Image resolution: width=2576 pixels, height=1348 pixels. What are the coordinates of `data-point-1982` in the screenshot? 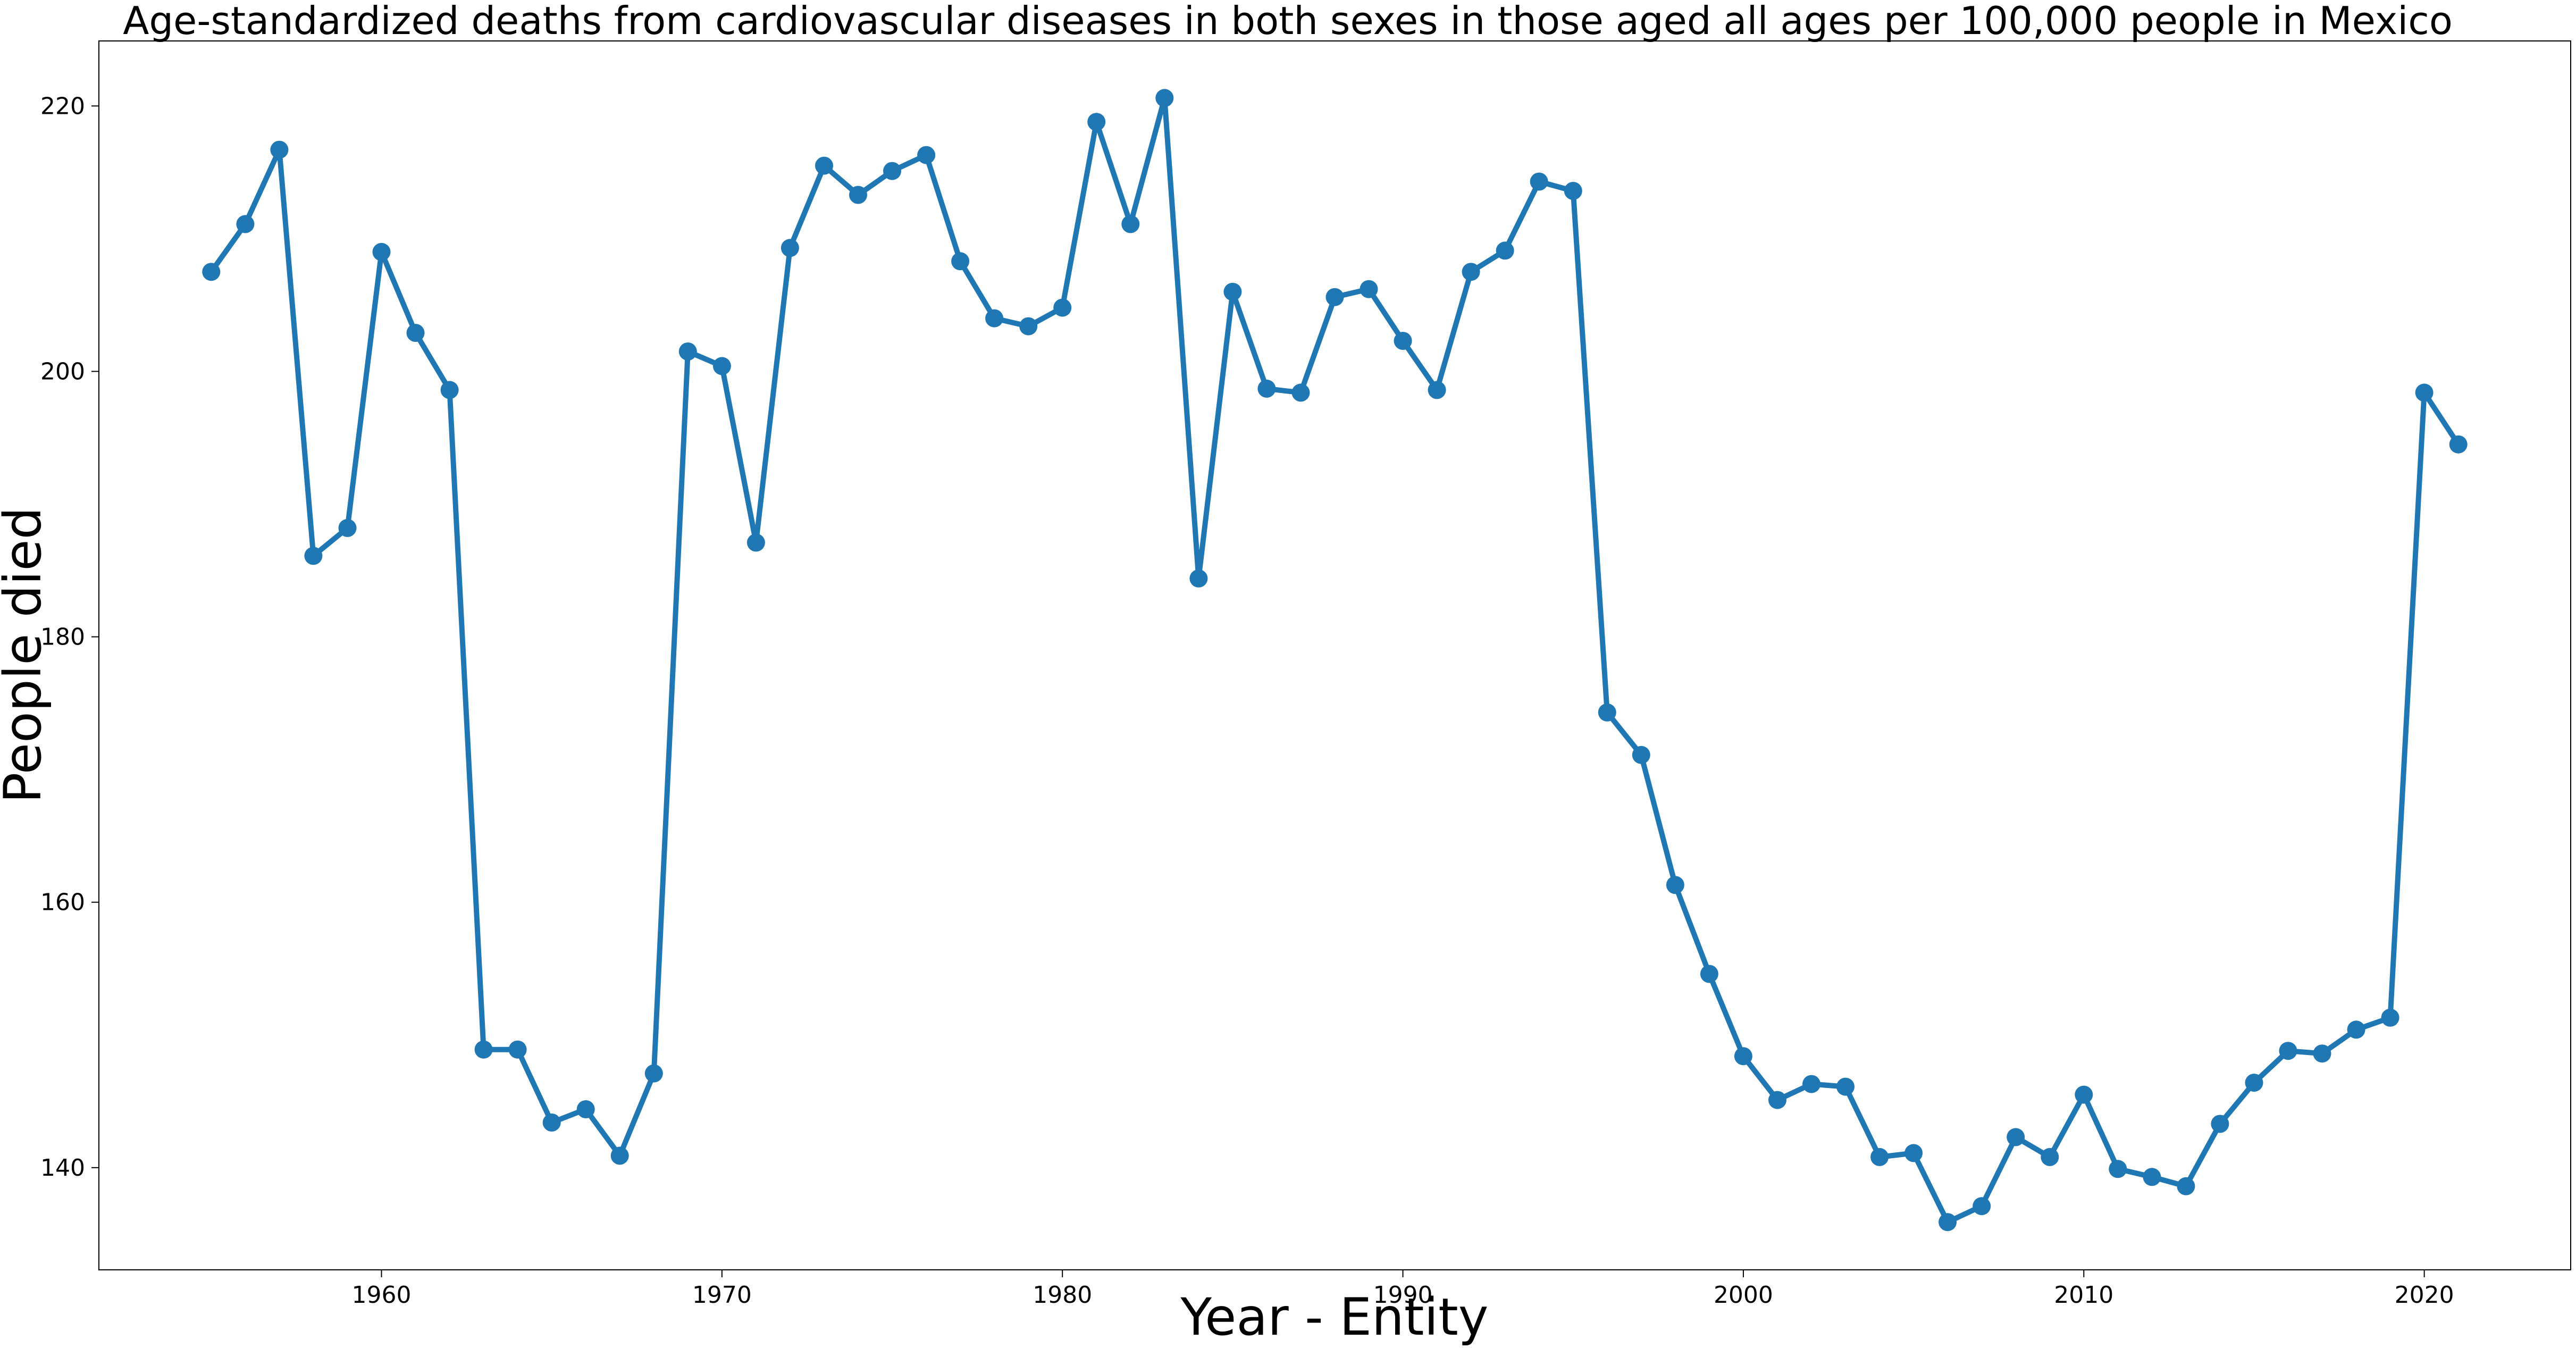 It's located at (1130, 224).